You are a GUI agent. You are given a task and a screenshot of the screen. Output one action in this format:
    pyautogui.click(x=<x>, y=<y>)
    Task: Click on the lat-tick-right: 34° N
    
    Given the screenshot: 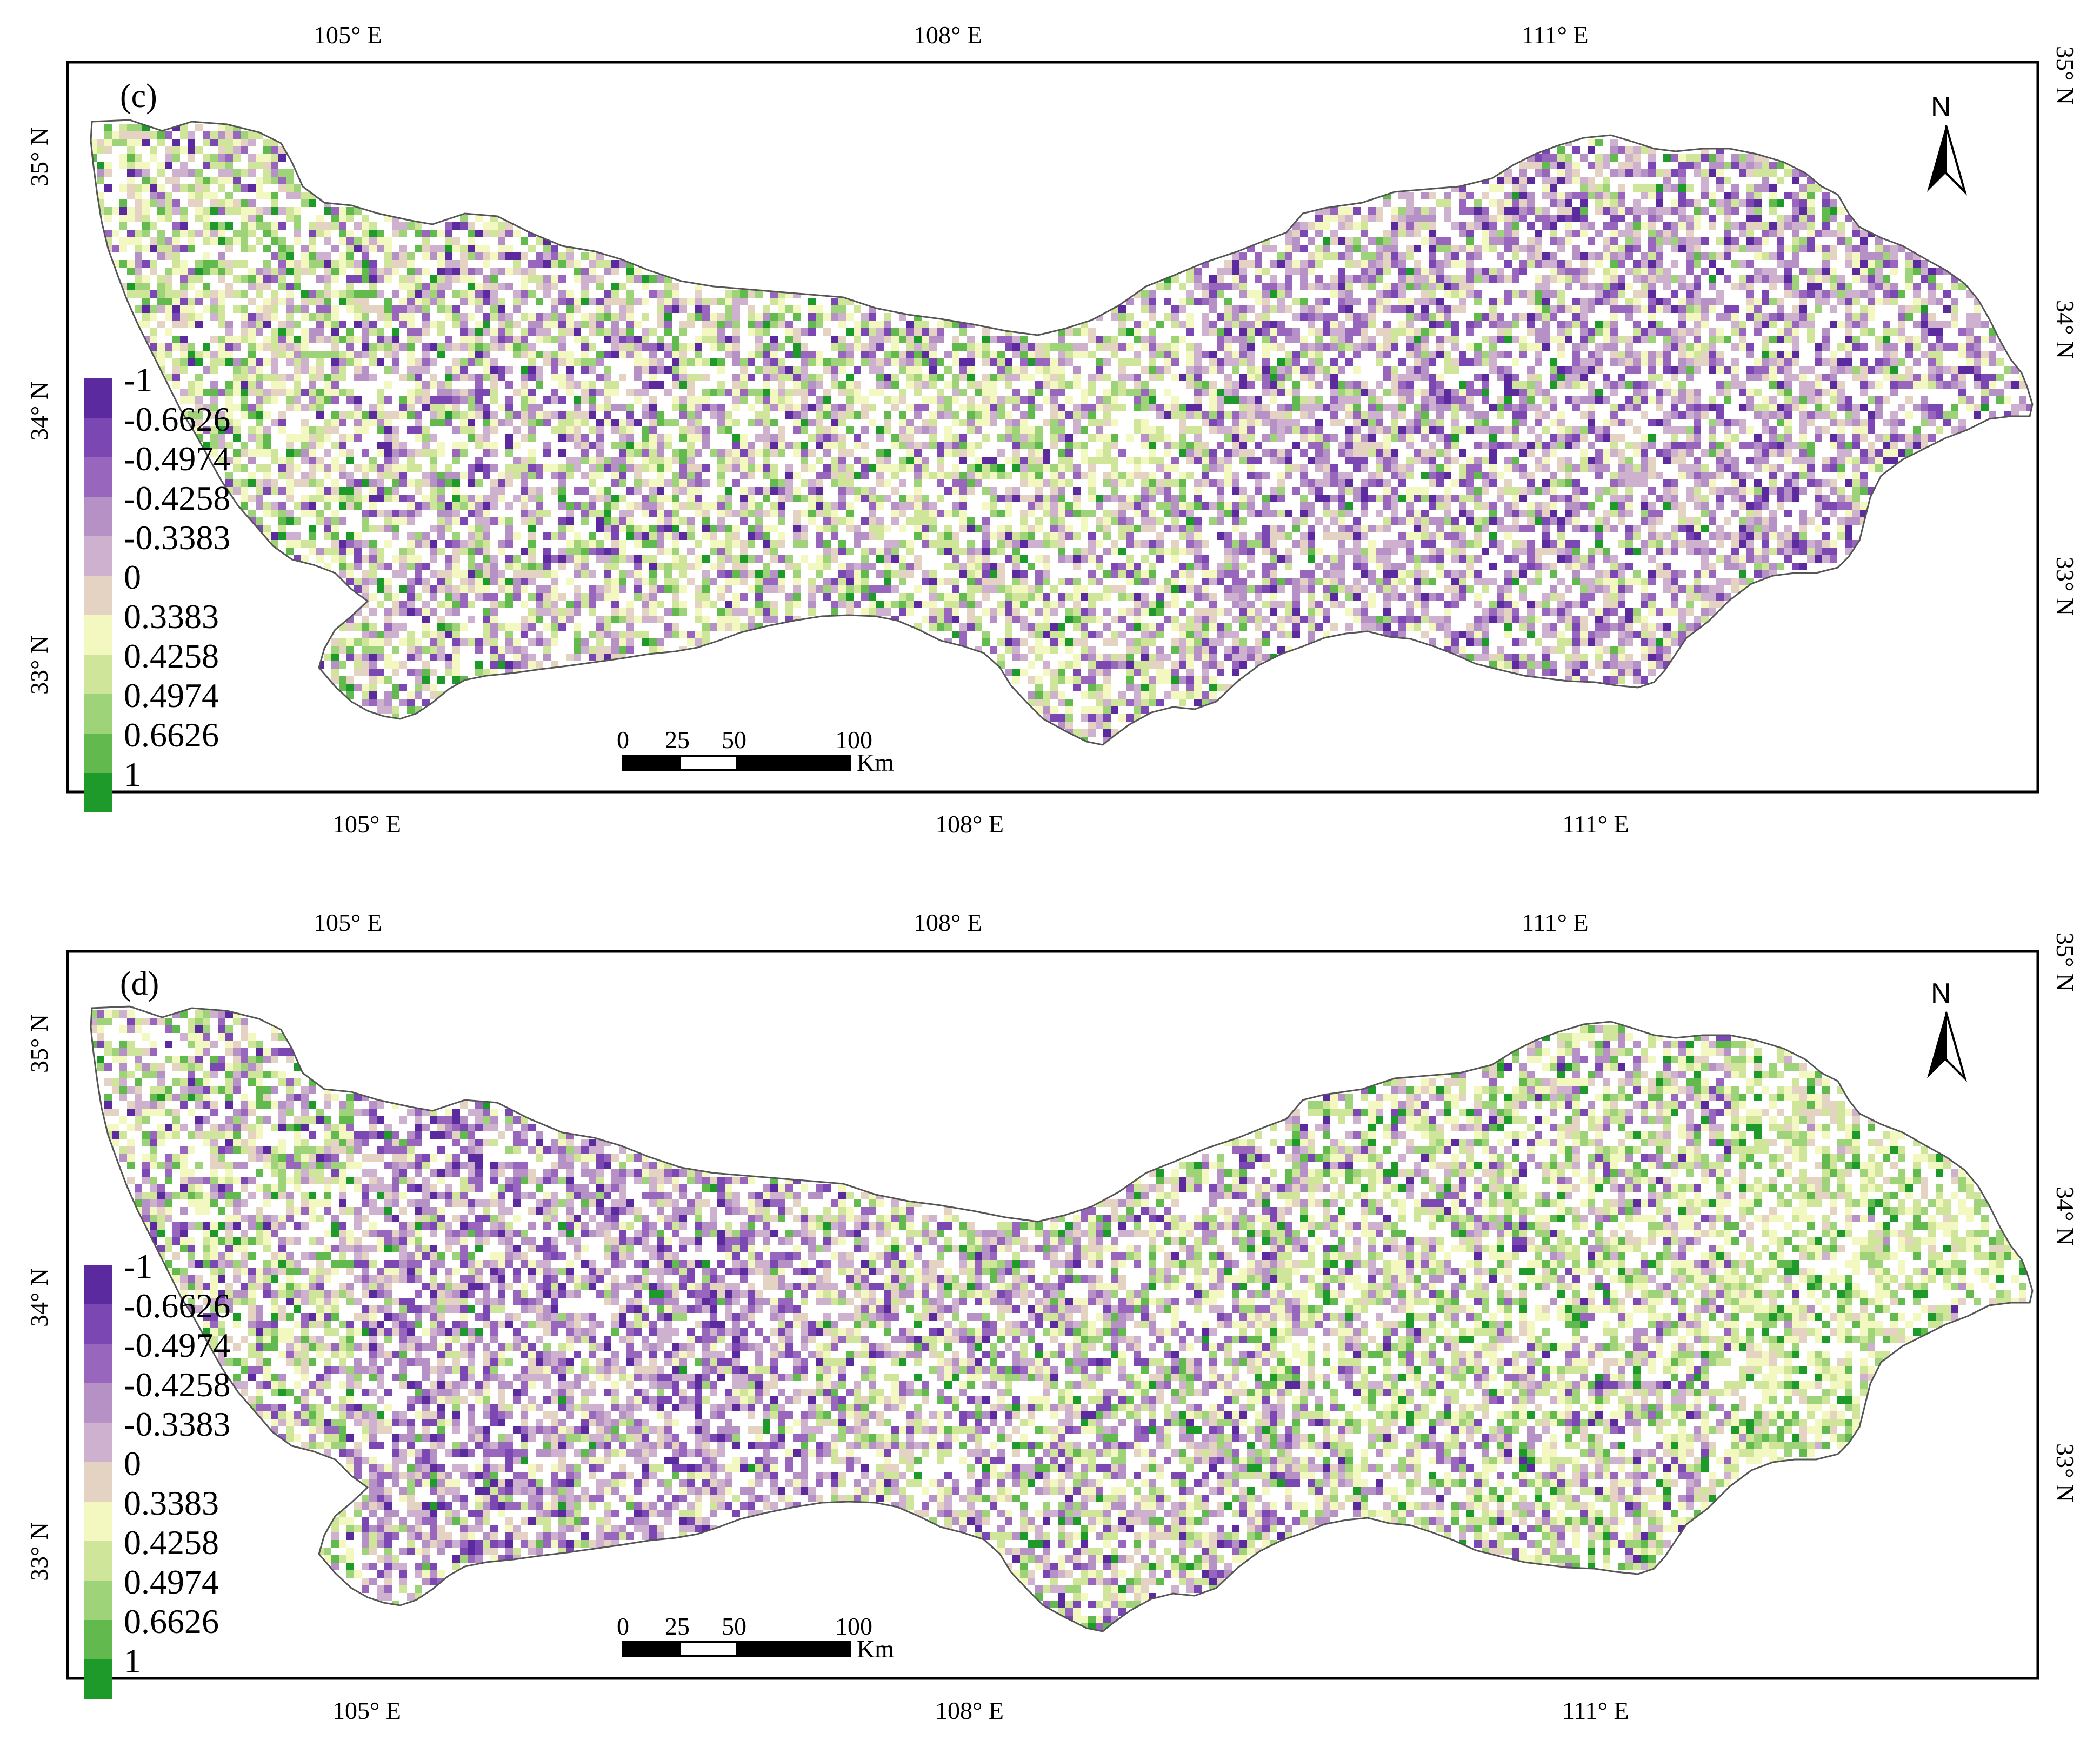 What is the action you would take?
    pyautogui.click(x=2065, y=1216)
    